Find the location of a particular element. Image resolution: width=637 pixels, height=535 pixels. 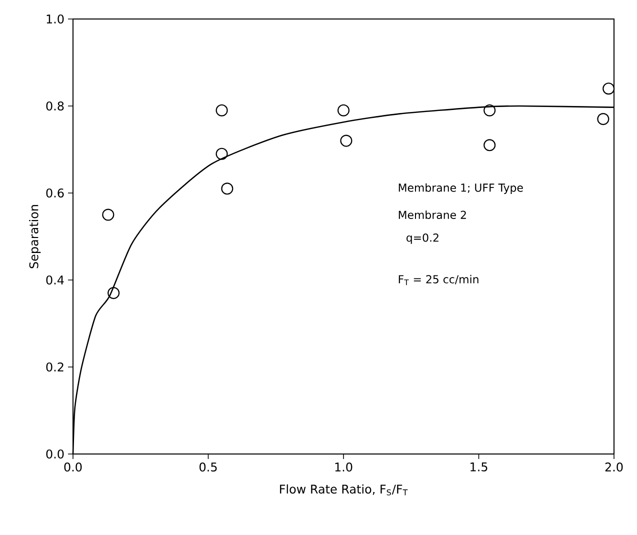

y-tick-label: 0.8 is located at coordinates (55, 106).